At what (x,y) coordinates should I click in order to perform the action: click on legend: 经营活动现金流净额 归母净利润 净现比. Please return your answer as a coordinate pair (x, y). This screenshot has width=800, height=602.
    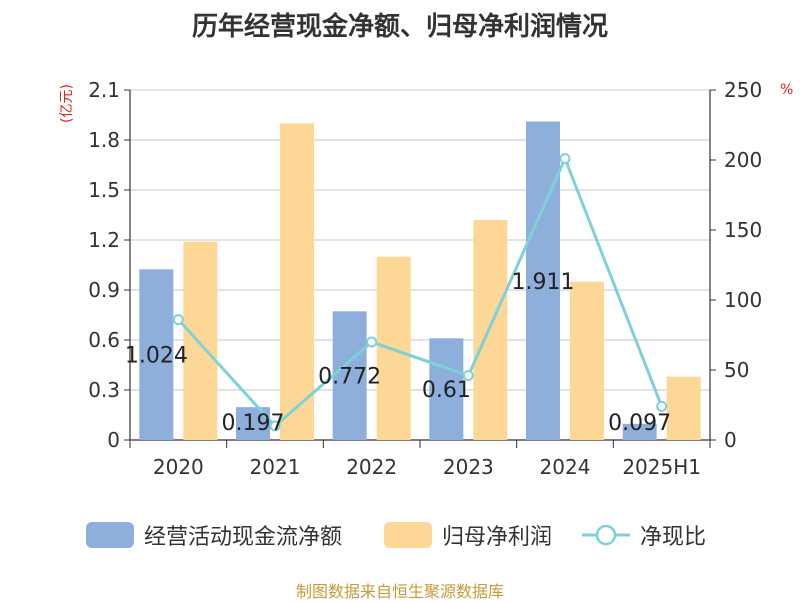
    Looking at the image, I should click on (400, 535).